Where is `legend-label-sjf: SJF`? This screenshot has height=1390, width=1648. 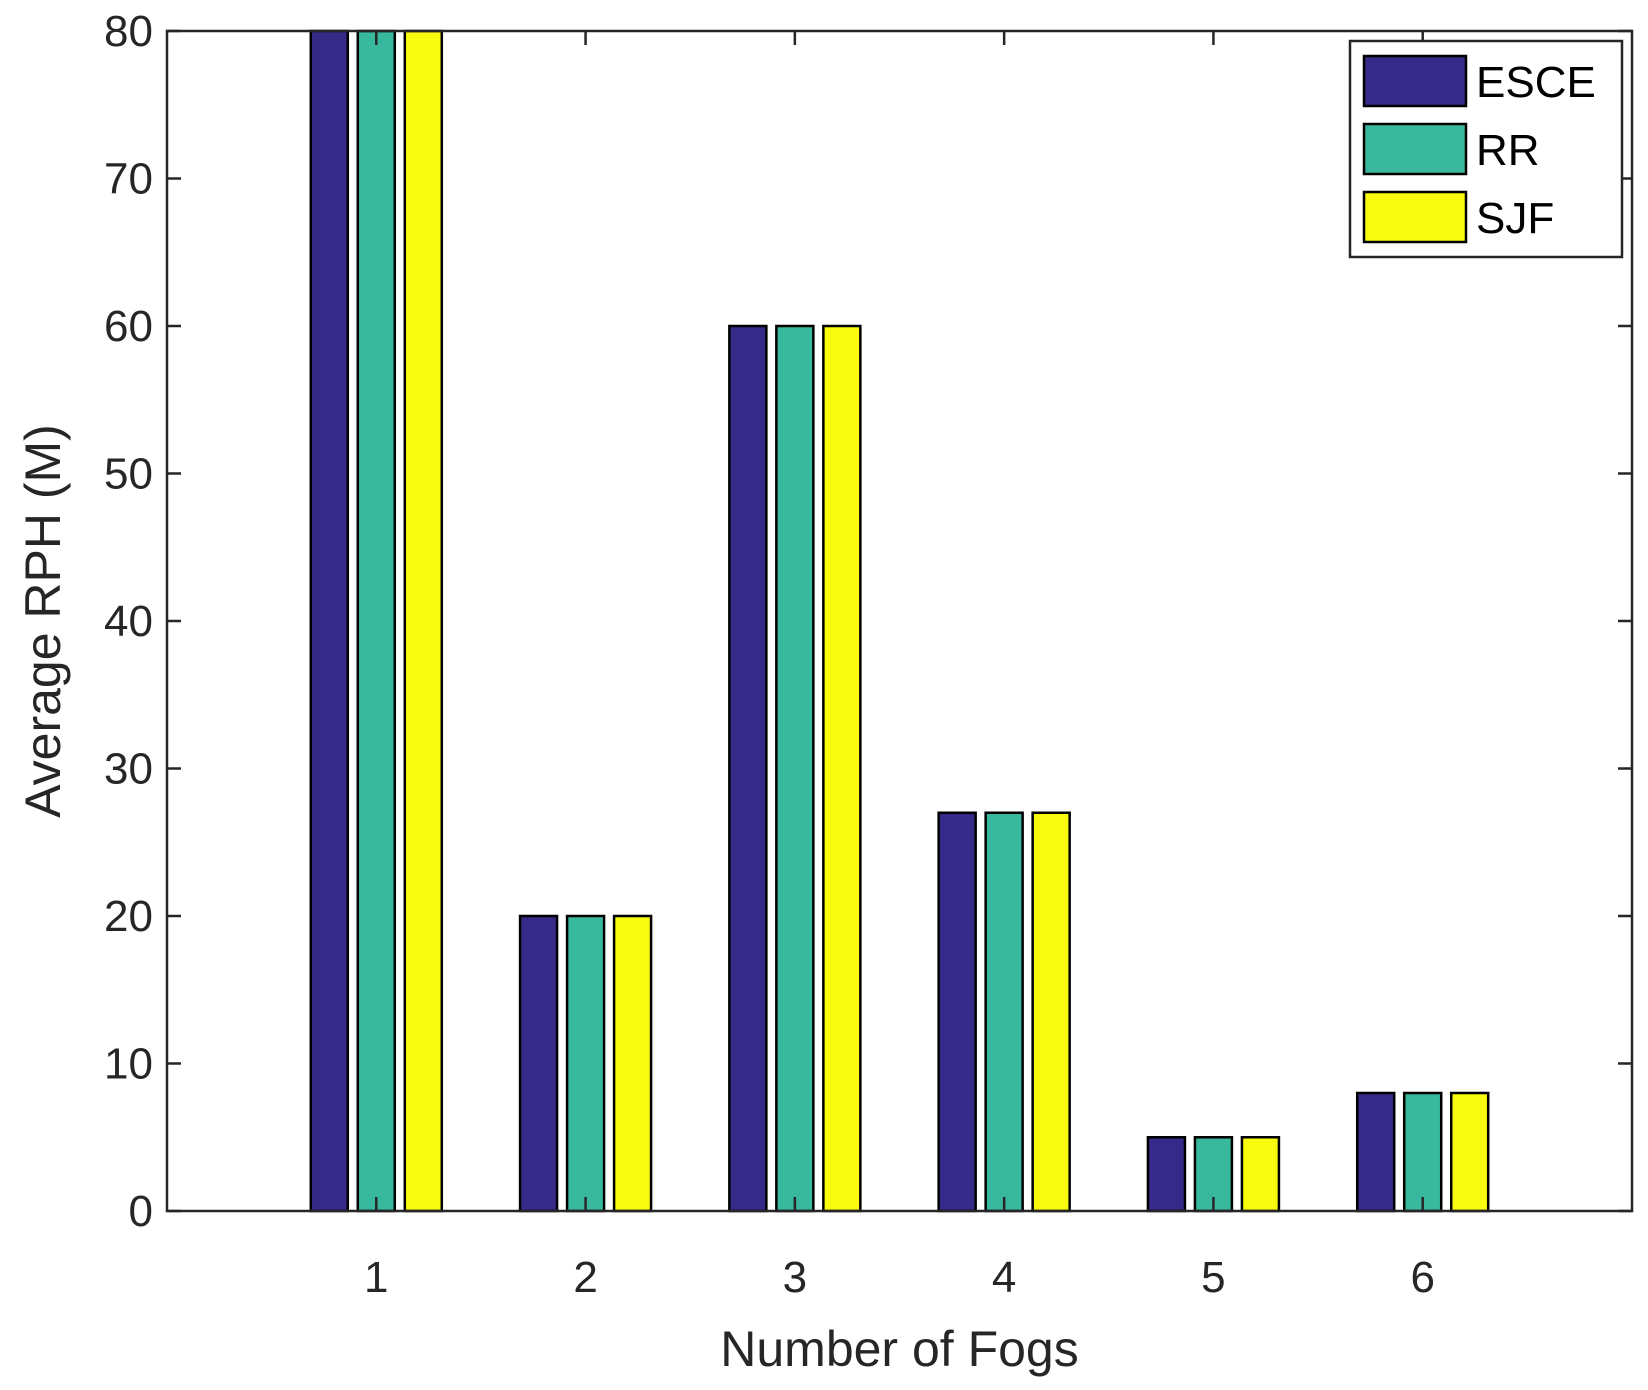 legend-label-sjf: SJF is located at coordinates (1515, 218).